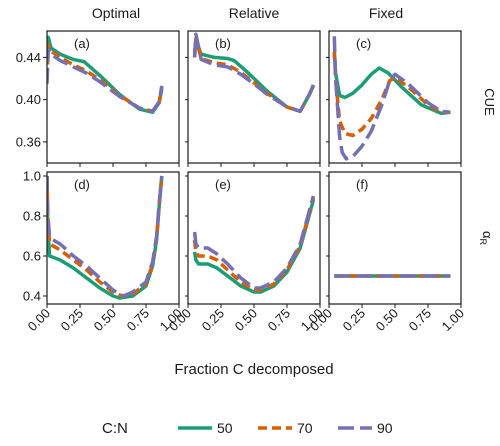 This screenshot has width=500, height=446. What do you see at coordinates (223, 184) in the screenshot?
I see `panel-label: (e)` at bounding box center [223, 184].